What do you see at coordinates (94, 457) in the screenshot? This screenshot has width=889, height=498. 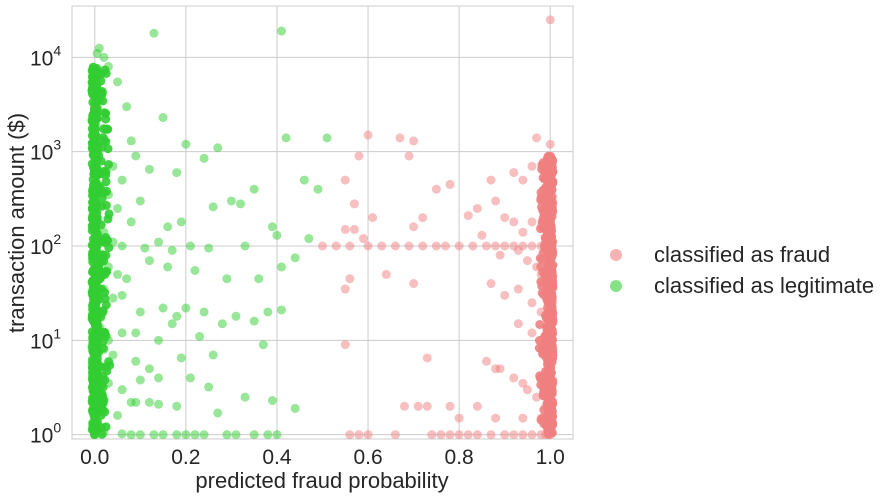 I see `x-tick-label: 0.0` at bounding box center [94, 457].